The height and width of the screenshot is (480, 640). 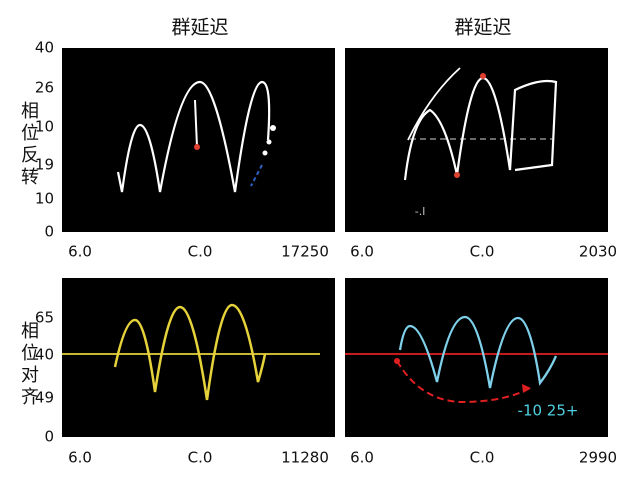 I want to click on y-tick-label: 49, so click(x=44, y=398).